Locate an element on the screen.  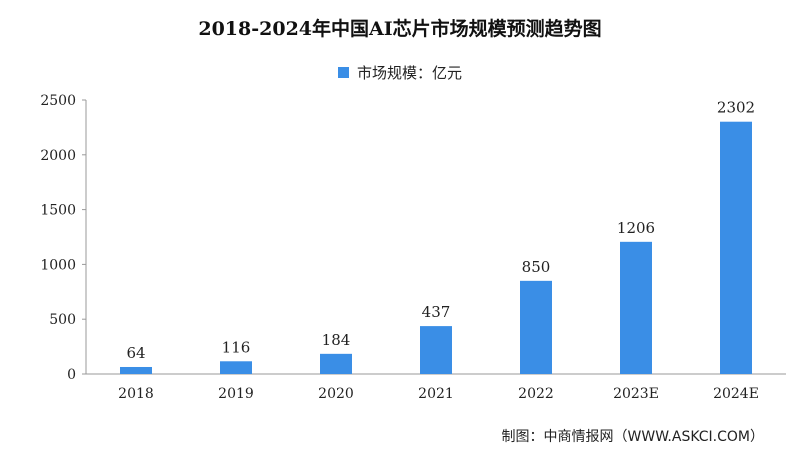
x-tick-label: 2019 is located at coordinates (236, 394).